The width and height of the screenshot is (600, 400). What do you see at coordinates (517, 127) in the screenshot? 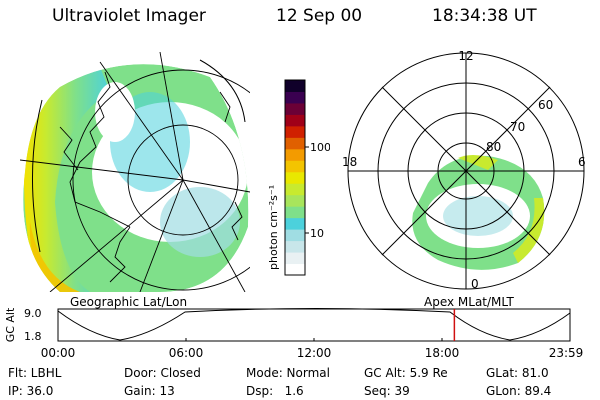
I see `mlat-ring-70: 70` at bounding box center [517, 127].